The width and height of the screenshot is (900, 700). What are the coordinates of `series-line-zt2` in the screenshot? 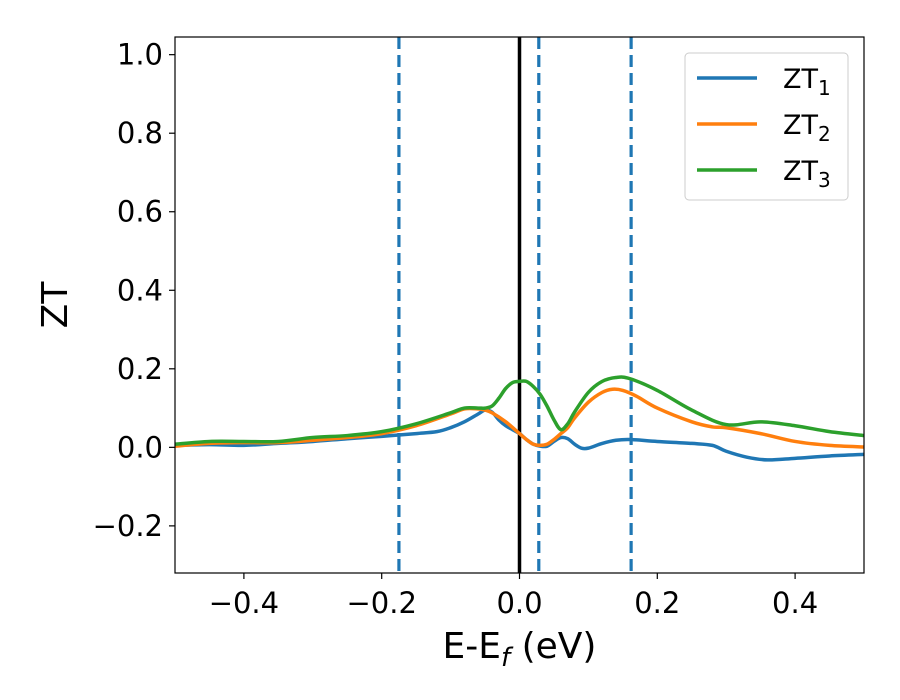 It's located at (519, 418).